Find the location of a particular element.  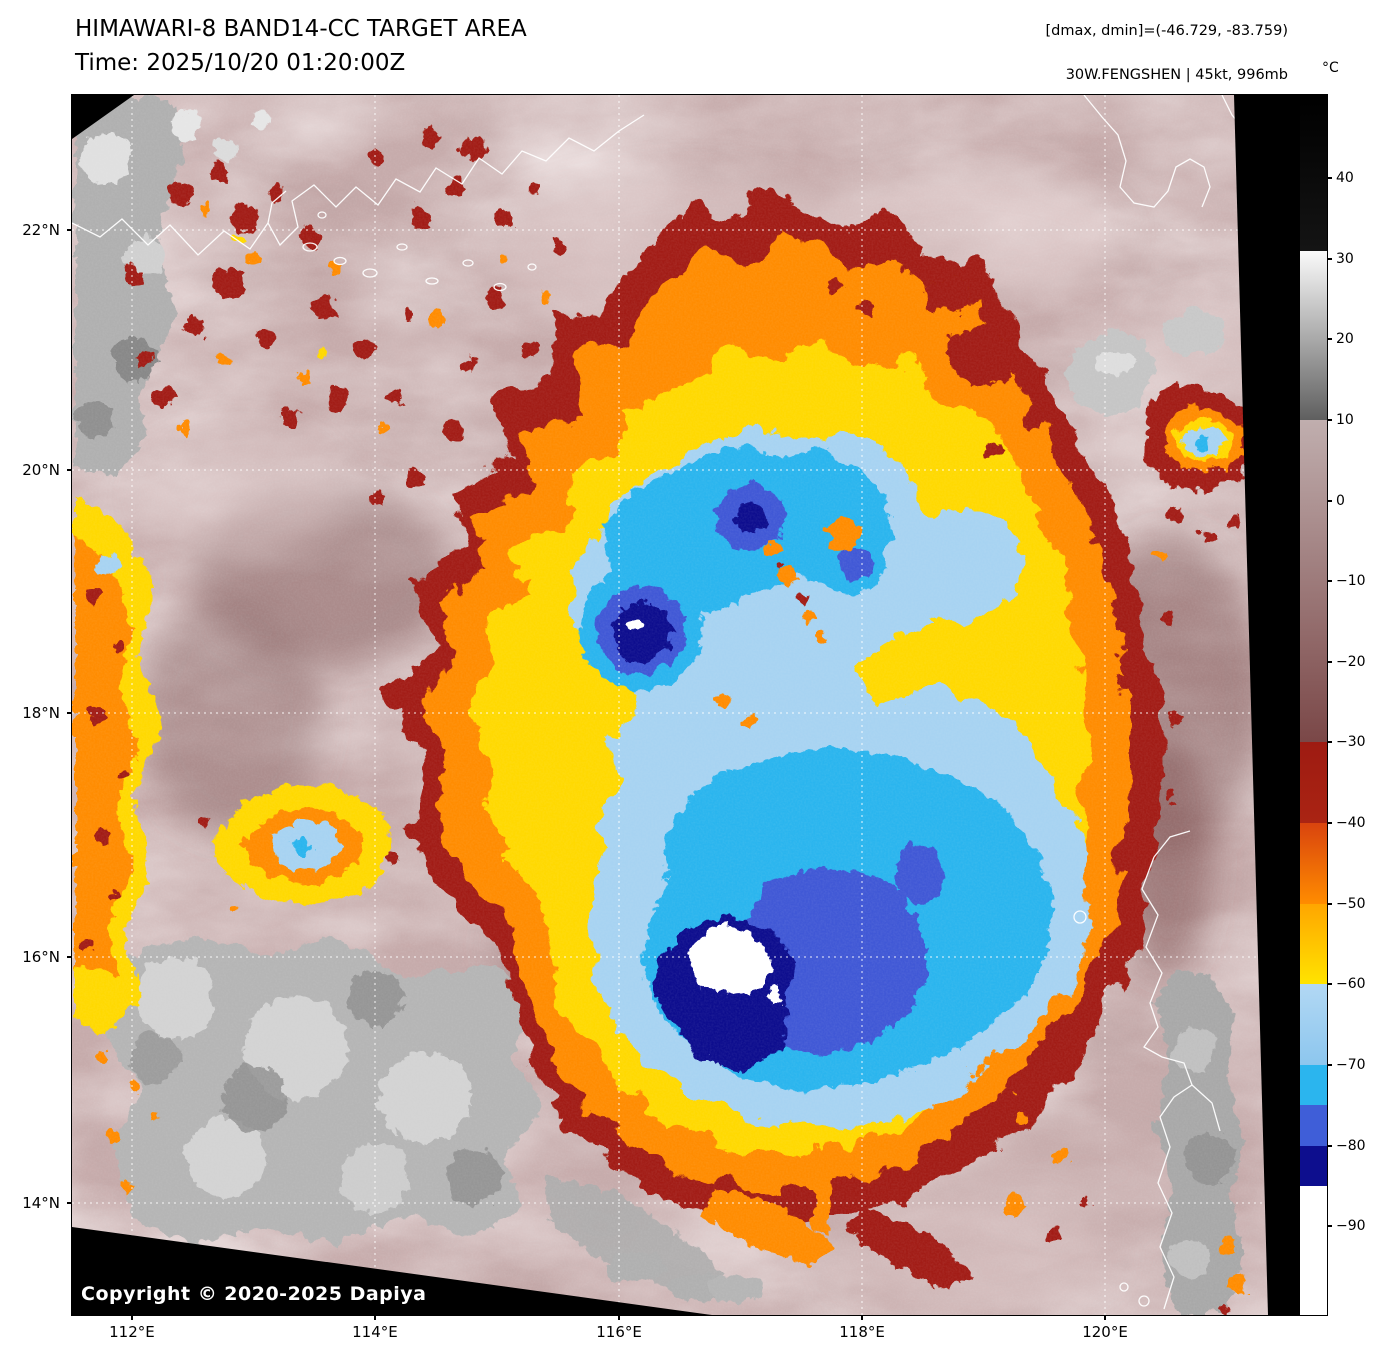

storm-id-intensity: 30W.FENGSHEN | 45kt, 996mb is located at coordinates (1176, 75).